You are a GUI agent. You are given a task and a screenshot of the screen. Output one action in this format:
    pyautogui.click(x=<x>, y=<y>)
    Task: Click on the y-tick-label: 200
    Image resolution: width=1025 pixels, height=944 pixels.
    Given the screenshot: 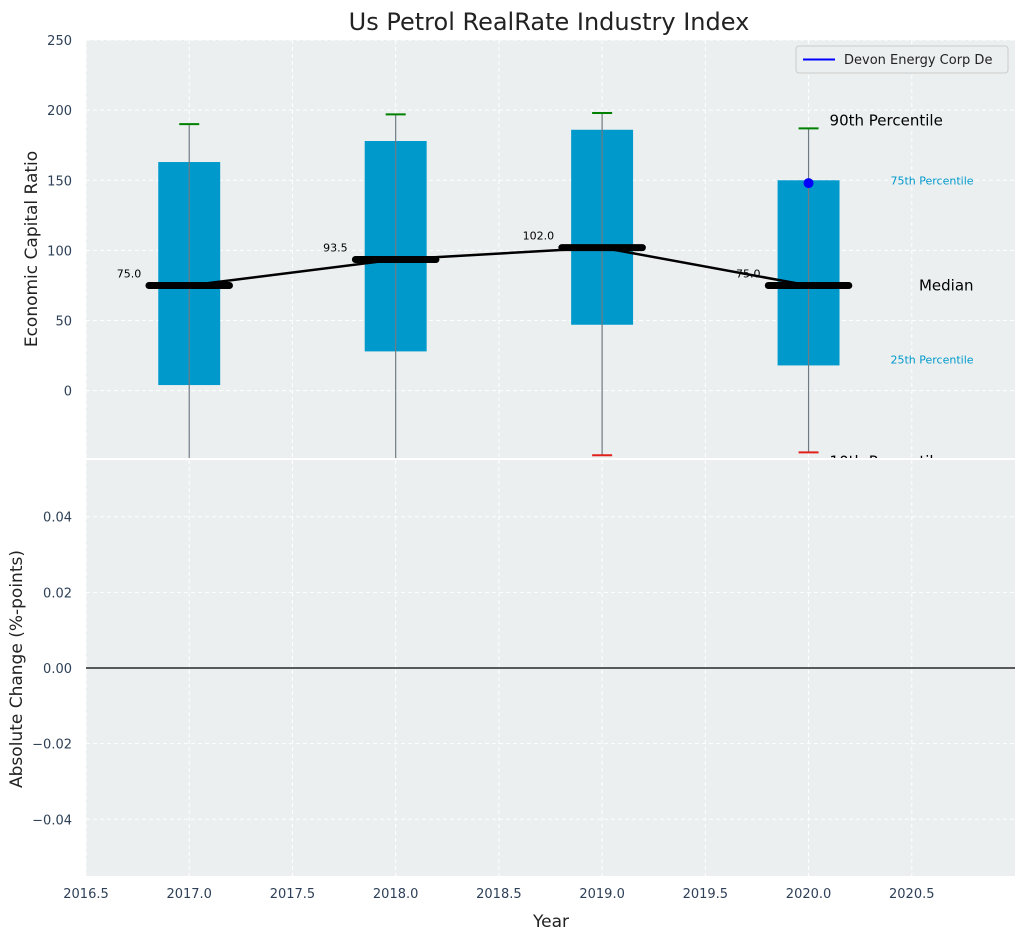 What is the action you would take?
    pyautogui.click(x=59, y=111)
    